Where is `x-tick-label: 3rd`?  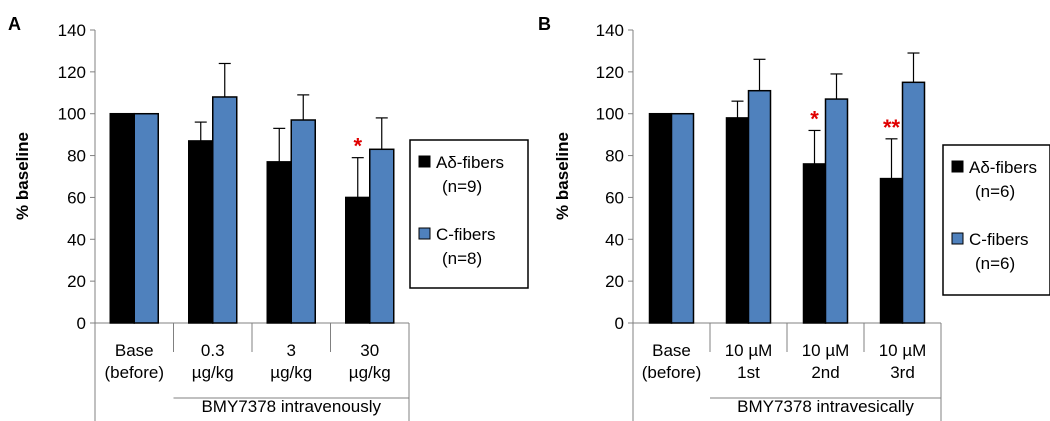
x-tick-label: 3rd is located at coordinates (902, 372).